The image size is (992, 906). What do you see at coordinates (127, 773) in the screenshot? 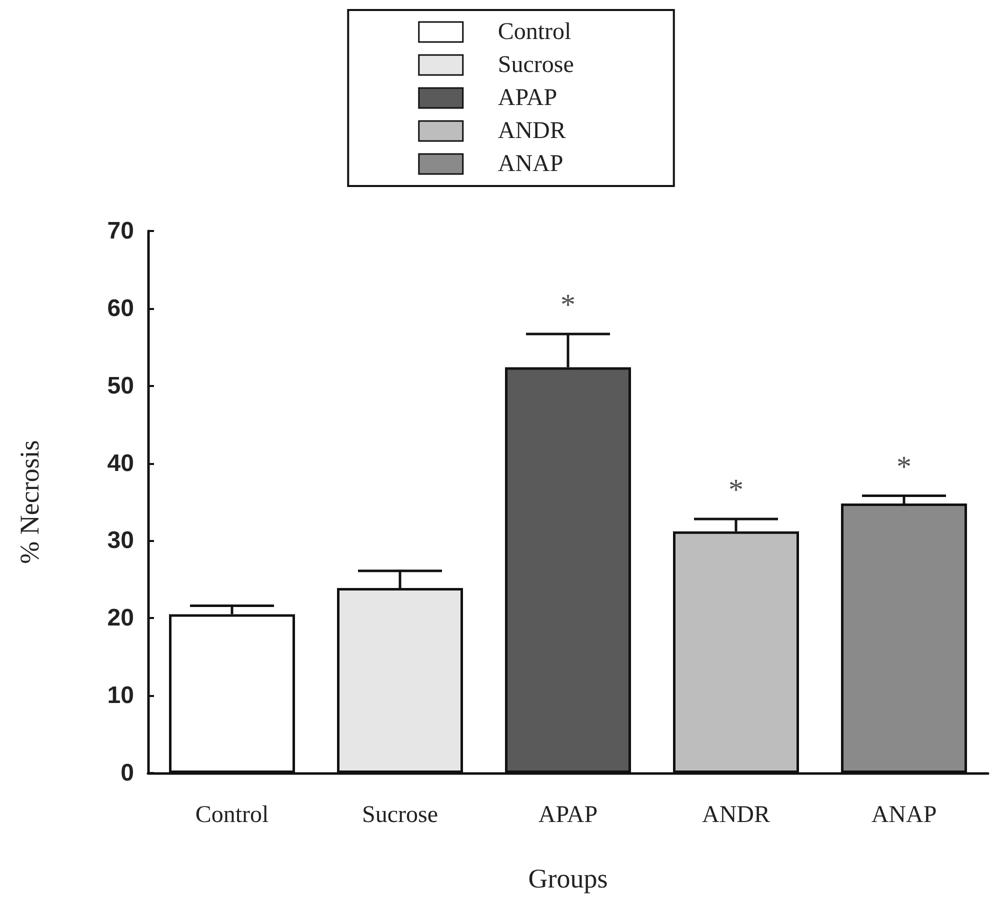
I see `y-tick-label: 0` at bounding box center [127, 773].